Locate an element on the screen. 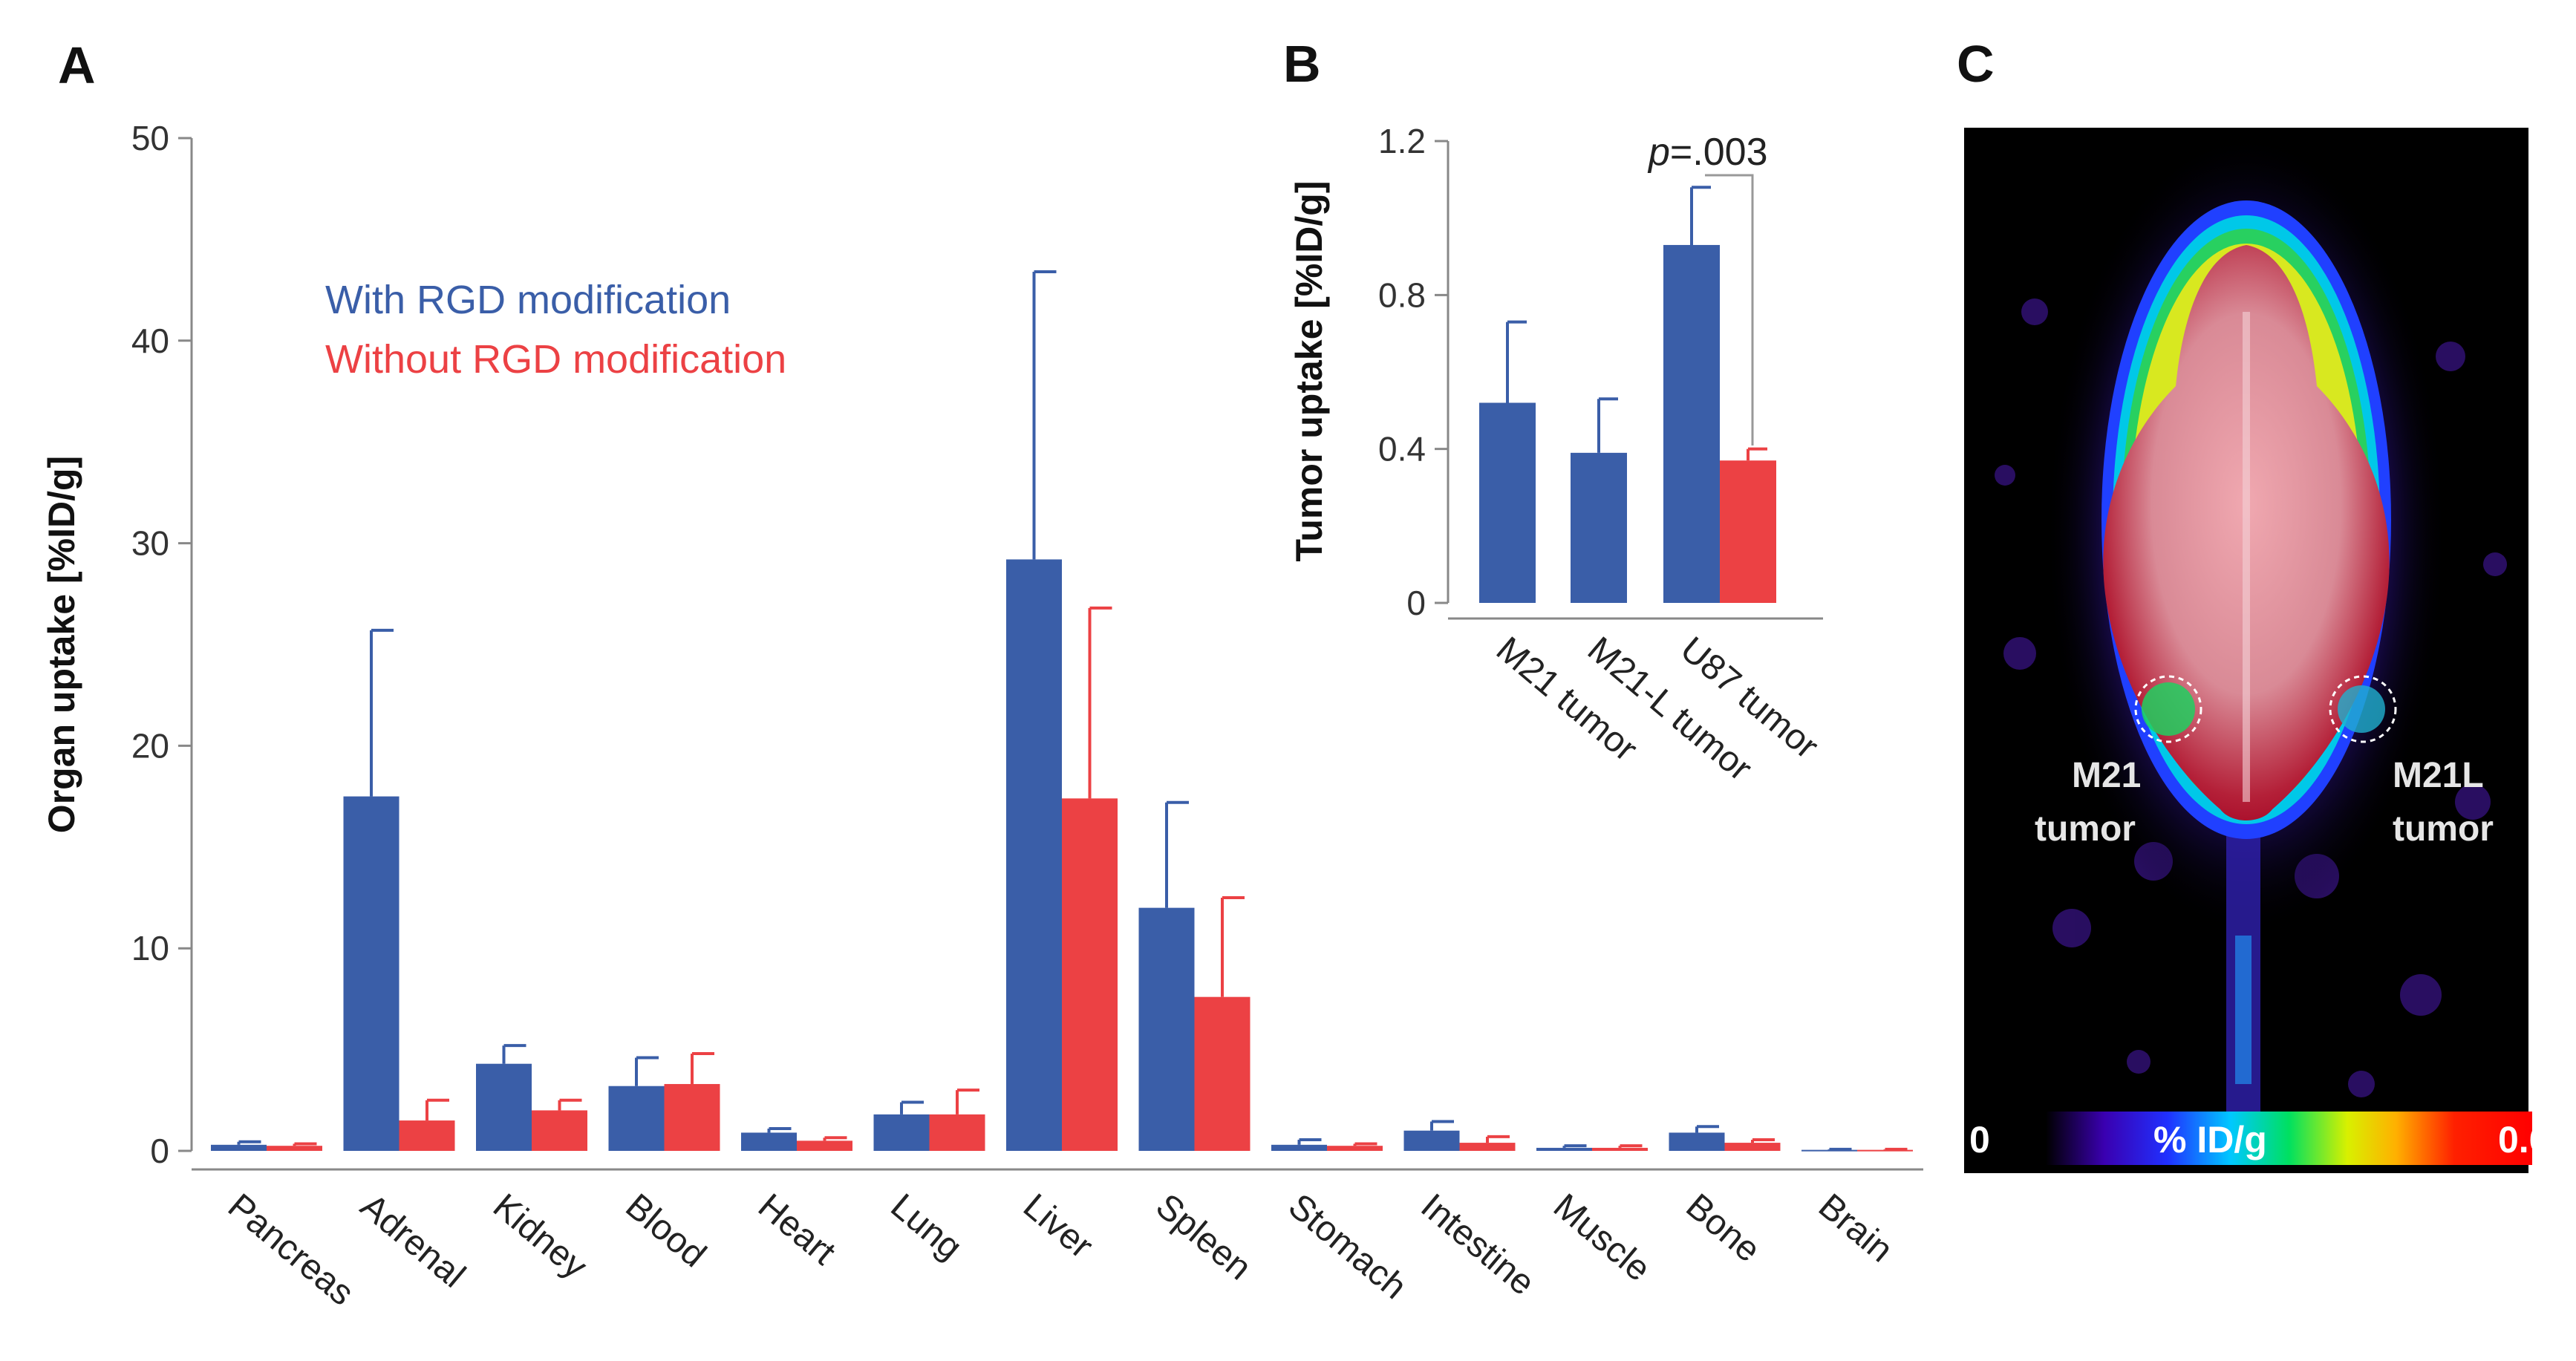  b-y-tick-label: 1.2 is located at coordinates (1402, 141).